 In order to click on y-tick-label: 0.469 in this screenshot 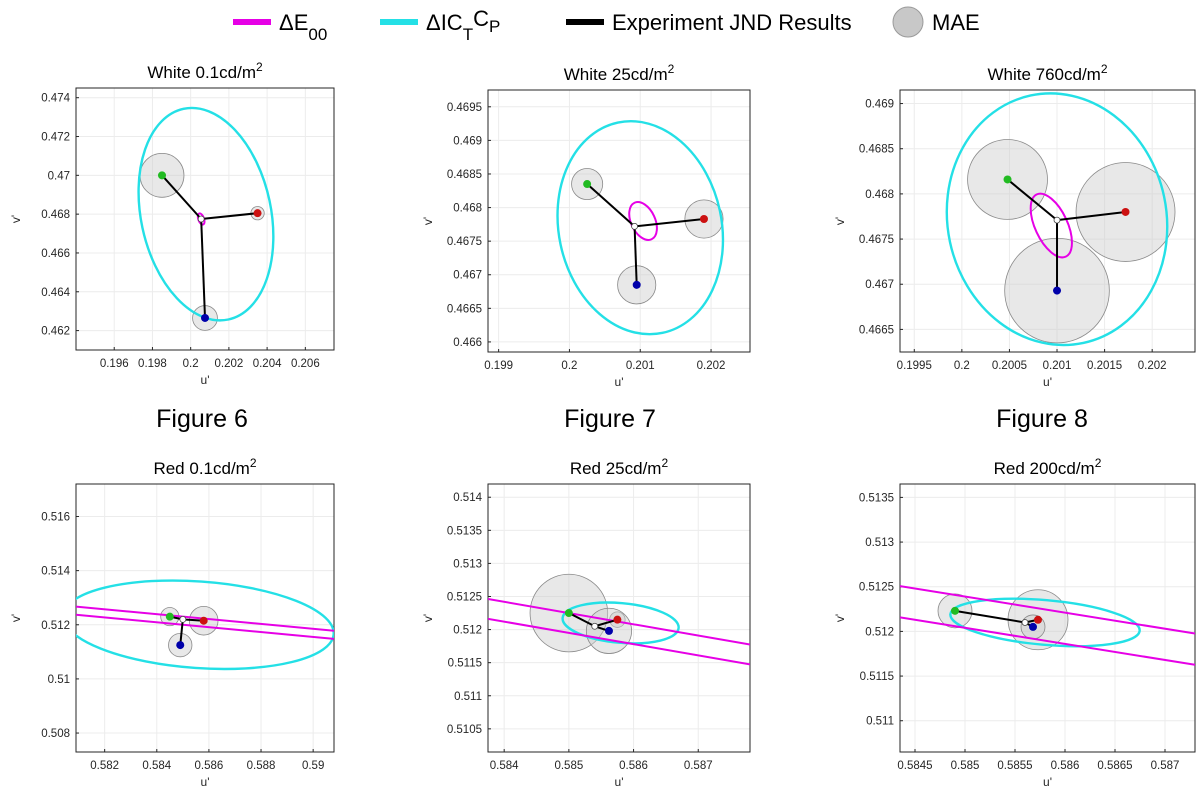, I will do `click(879, 105)`.